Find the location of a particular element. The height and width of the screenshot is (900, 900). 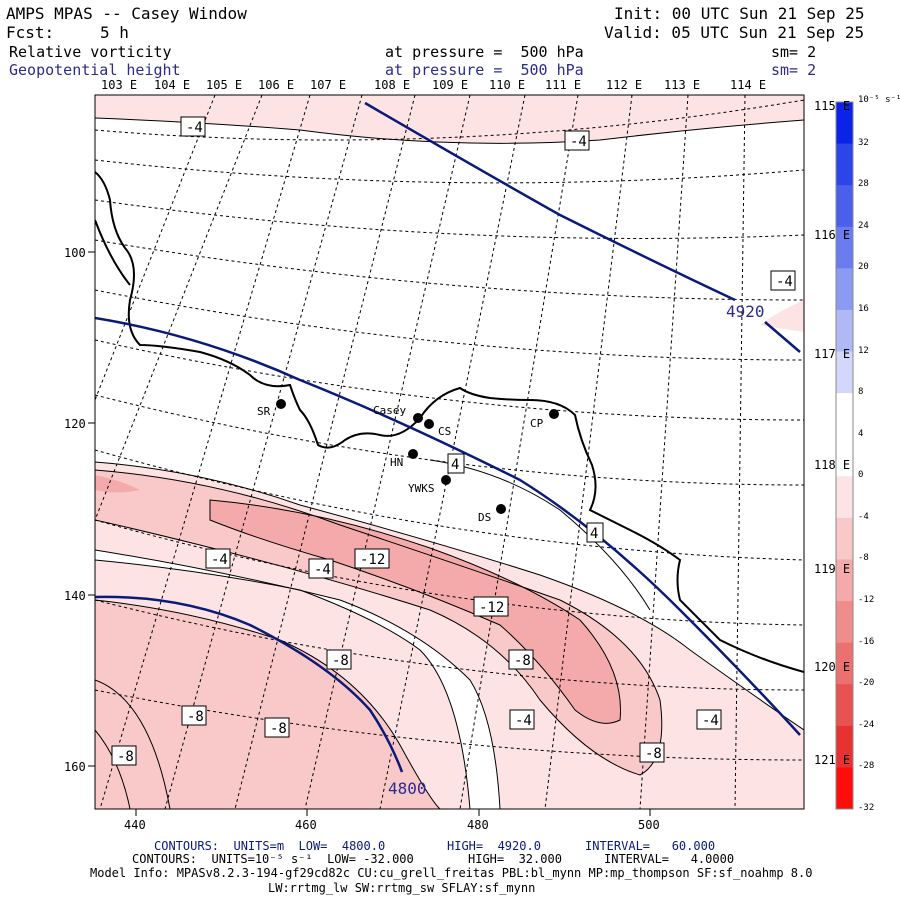

vort-label-1: -4 is located at coordinates (194, 128).